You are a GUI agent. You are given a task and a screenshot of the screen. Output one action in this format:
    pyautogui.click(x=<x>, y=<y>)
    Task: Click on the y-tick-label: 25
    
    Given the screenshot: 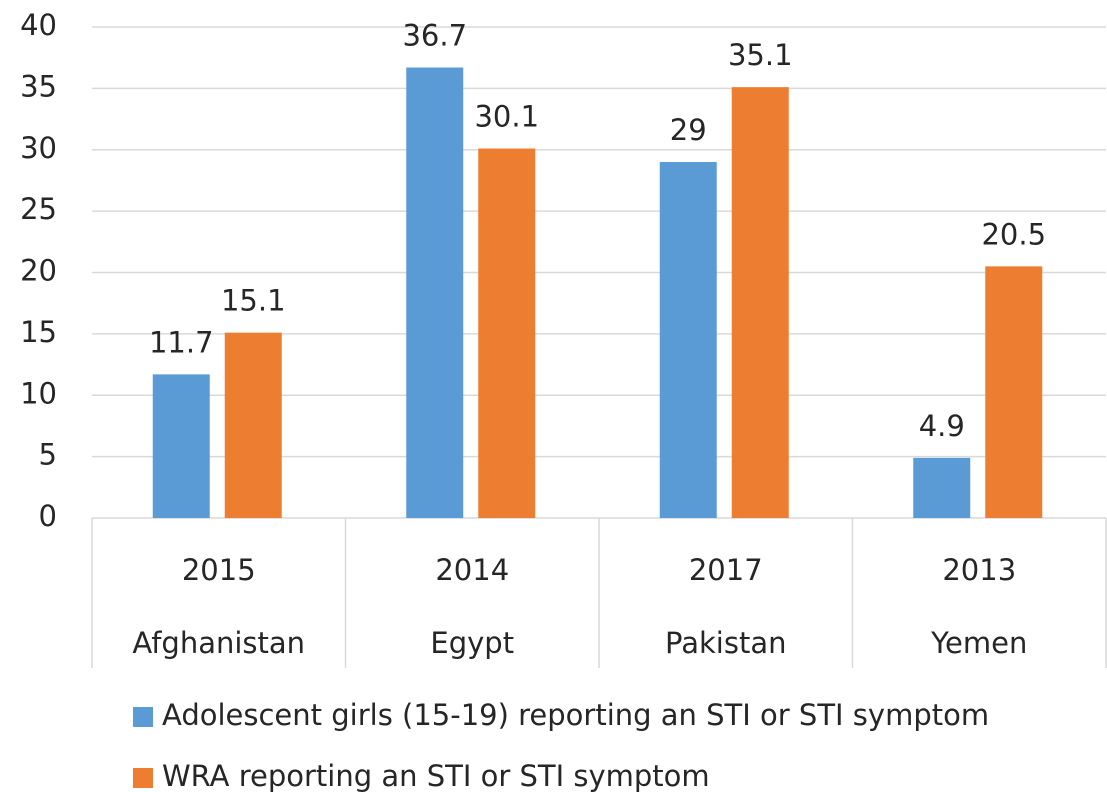 What is the action you would take?
    pyautogui.click(x=38, y=209)
    